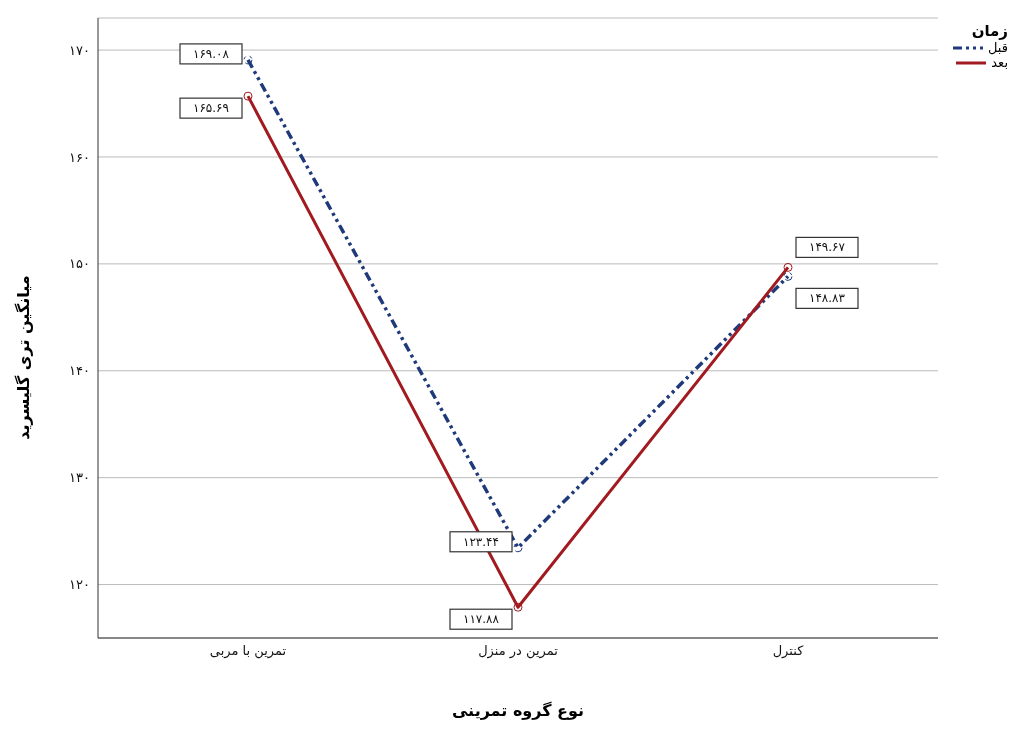  Describe the element at coordinates (211, 53) in the screenshot. I see `data-label: ۱۶۹.۰۸` at that location.